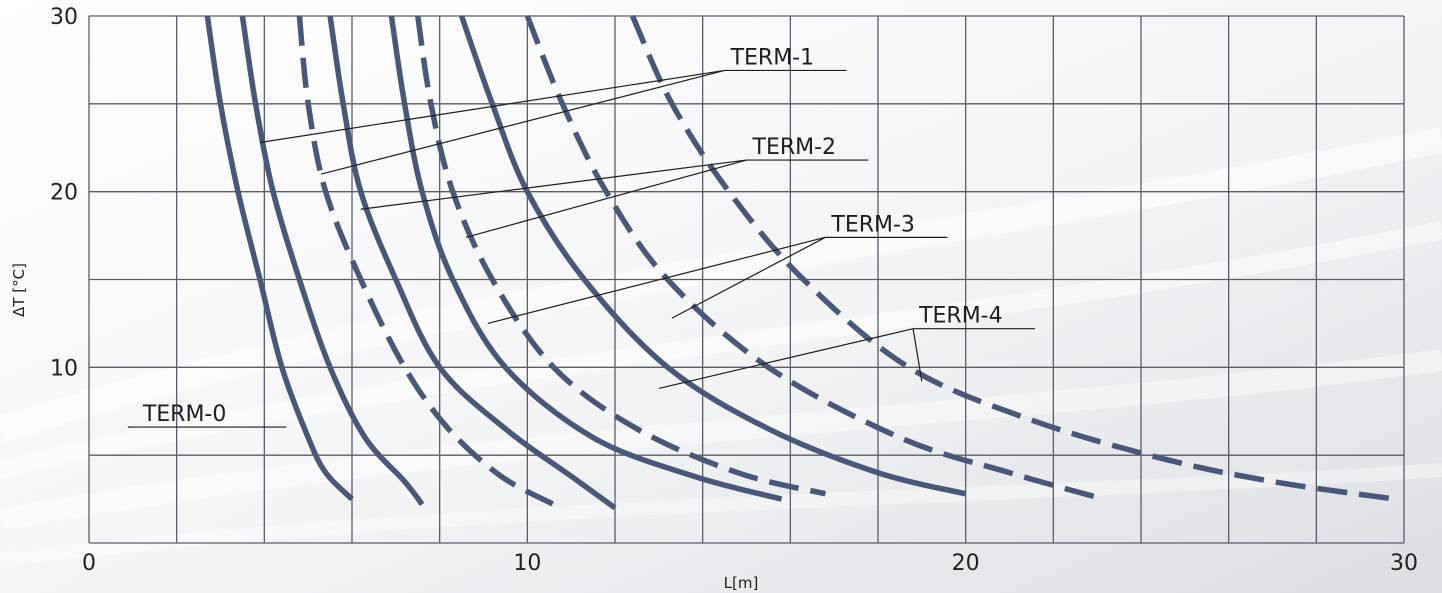 This screenshot has width=1442, height=593. What do you see at coordinates (64, 368) in the screenshot?
I see `y-tick-label: 10` at bounding box center [64, 368].